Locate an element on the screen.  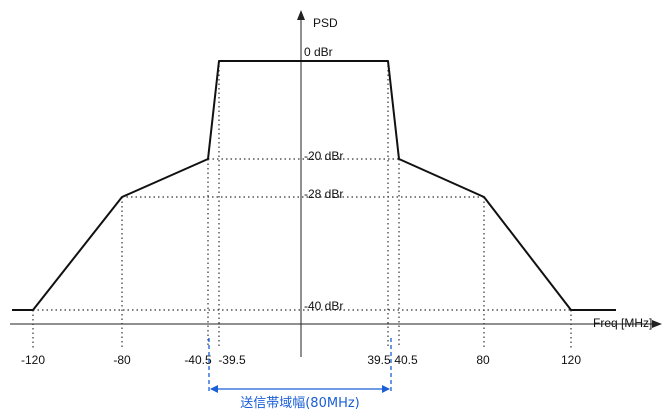
x-tick-label: 120 is located at coordinates (571, 360).